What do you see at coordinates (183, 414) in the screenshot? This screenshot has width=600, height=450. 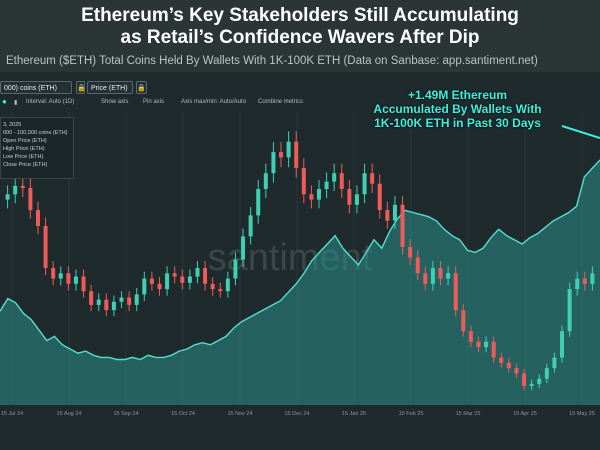 I see `x-tick-label: 15 Oct 24` at bounding box center [183, 414].